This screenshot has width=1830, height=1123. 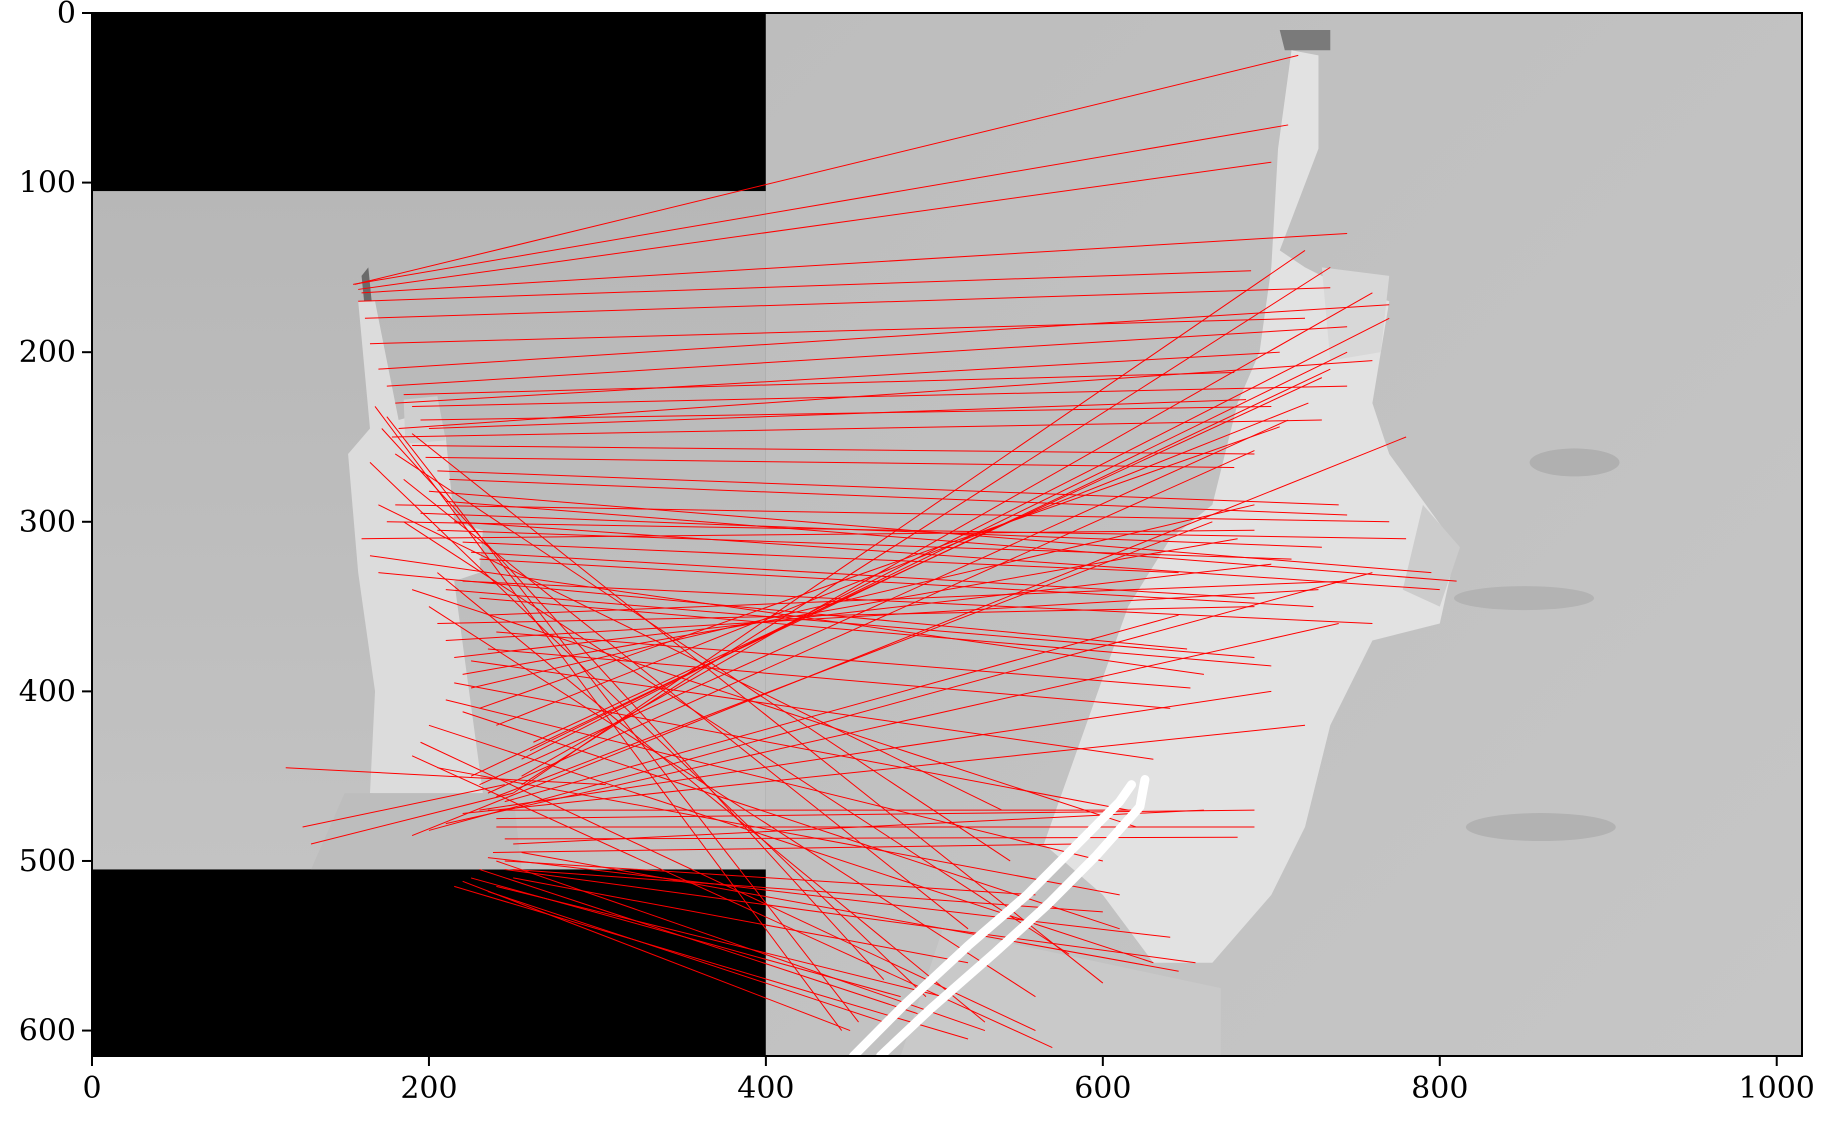 What do you see at coordinates (948, 1081) in the screenshot?
I see `x-axis: 0 200 400 600 800 1000` at bounding box center [948, 1081].